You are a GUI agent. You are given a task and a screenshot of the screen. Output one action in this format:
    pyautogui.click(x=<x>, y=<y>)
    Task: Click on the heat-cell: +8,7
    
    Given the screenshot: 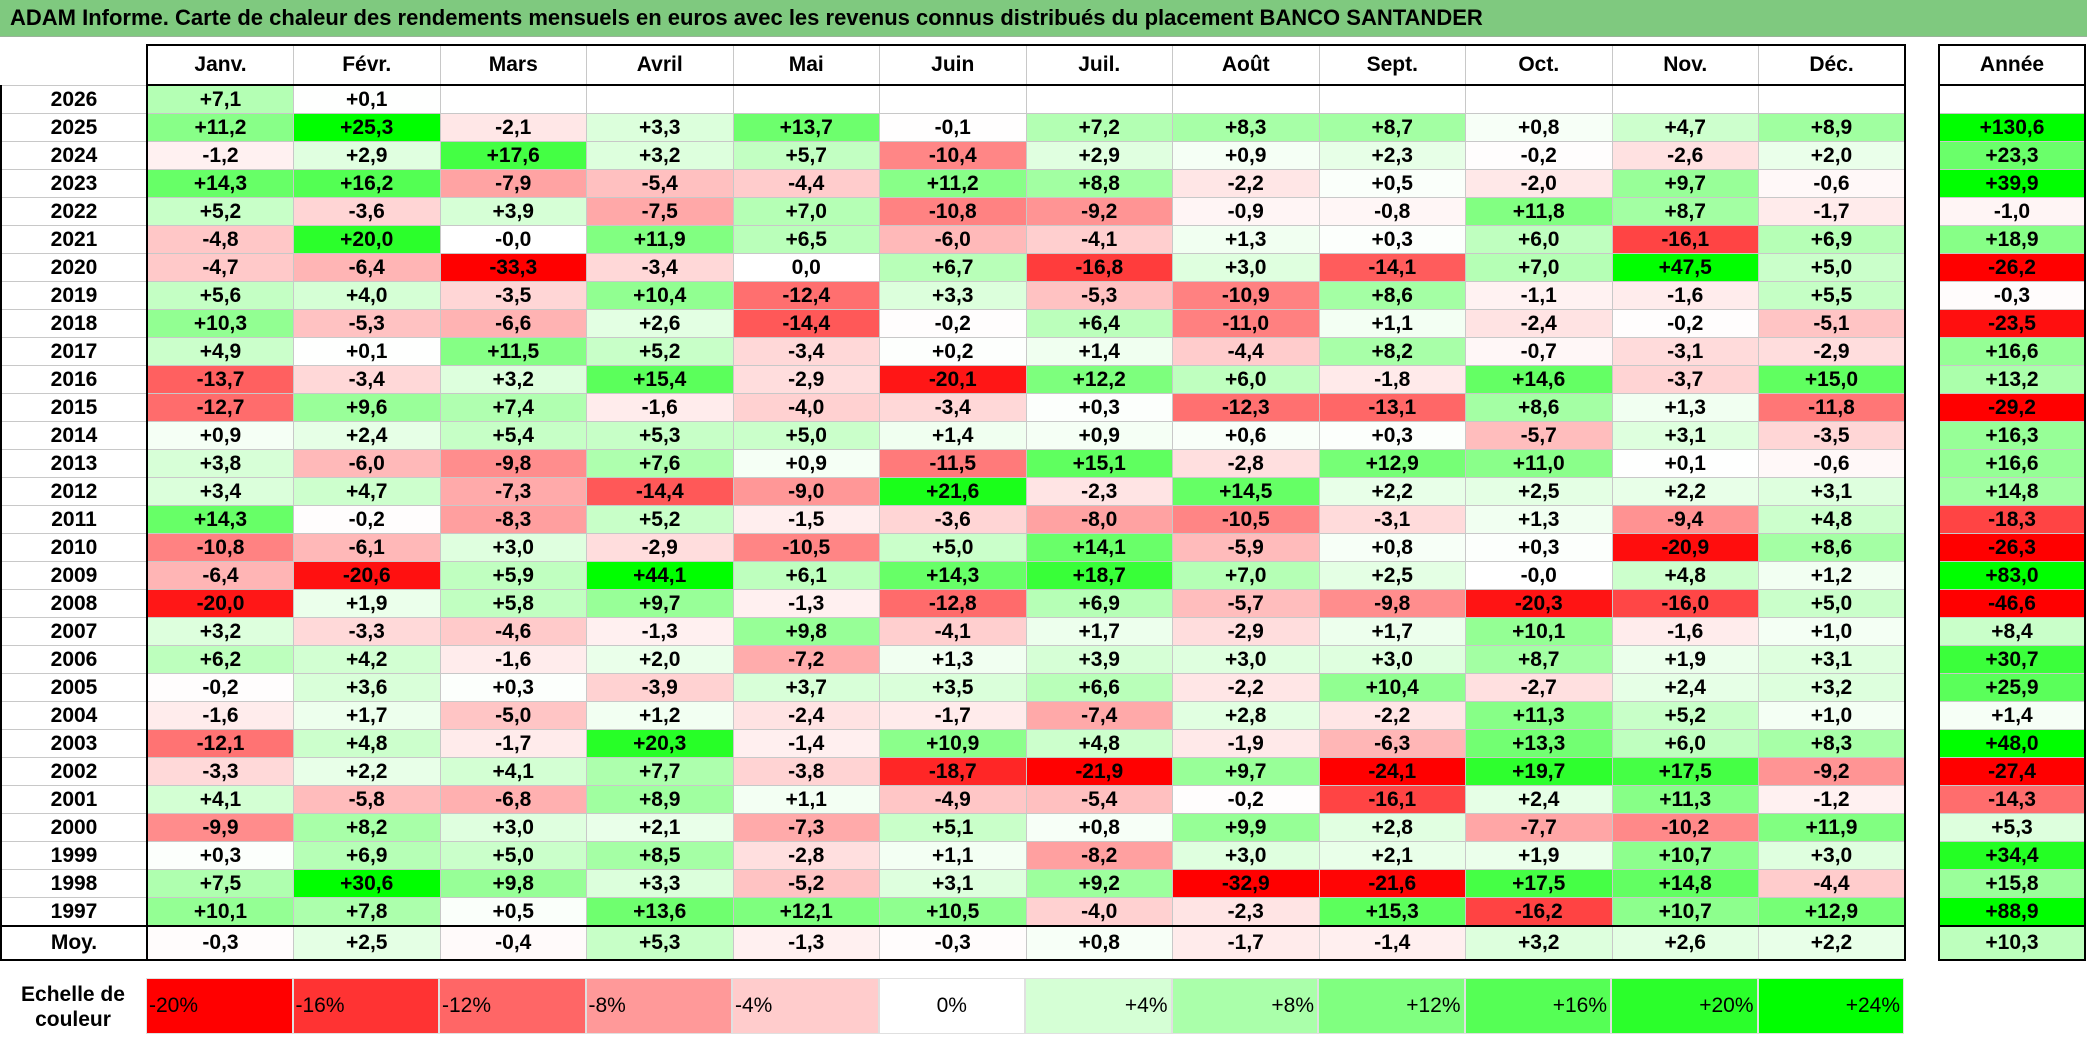 What is the action you would take?
    pyautogui.click(x=1392, y=127)
    